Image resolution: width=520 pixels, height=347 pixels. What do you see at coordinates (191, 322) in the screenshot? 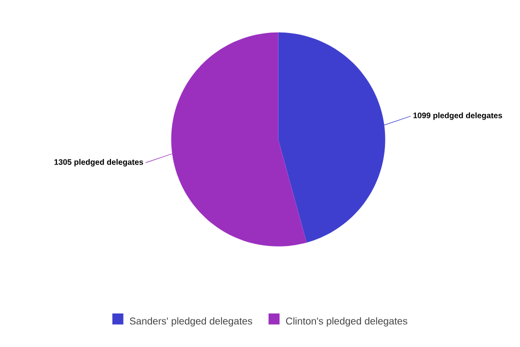
I see `legend-label: Sanders' pledged delegates` at bounding box center [191, 322].